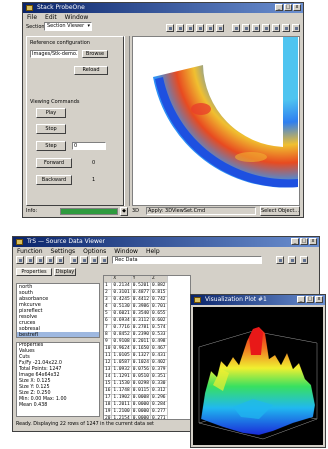  I want to click on list-item: bestrefl, so click(58, 334).